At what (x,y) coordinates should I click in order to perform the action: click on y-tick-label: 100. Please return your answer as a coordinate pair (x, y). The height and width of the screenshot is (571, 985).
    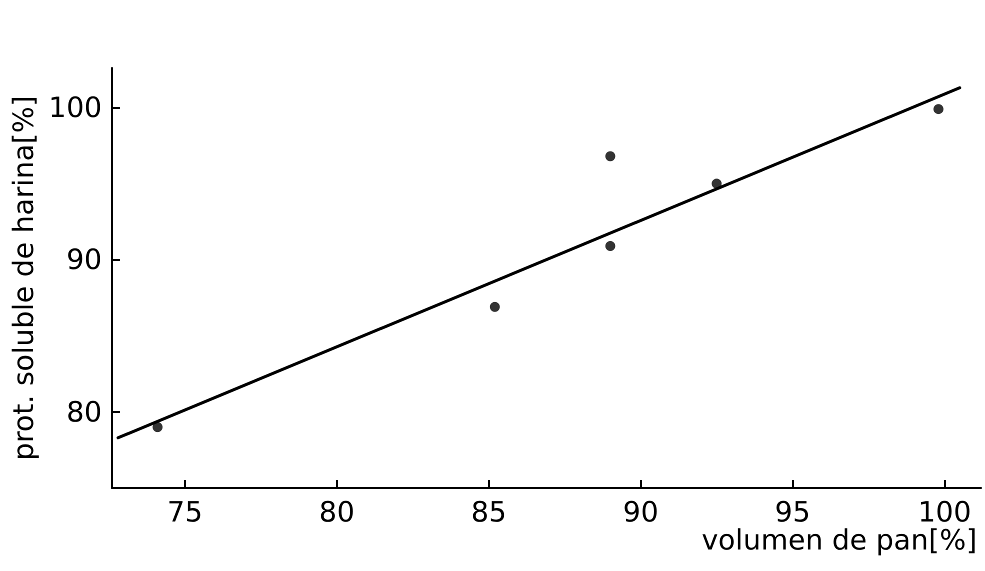
    Looking at the image, I should click on (75, 107).